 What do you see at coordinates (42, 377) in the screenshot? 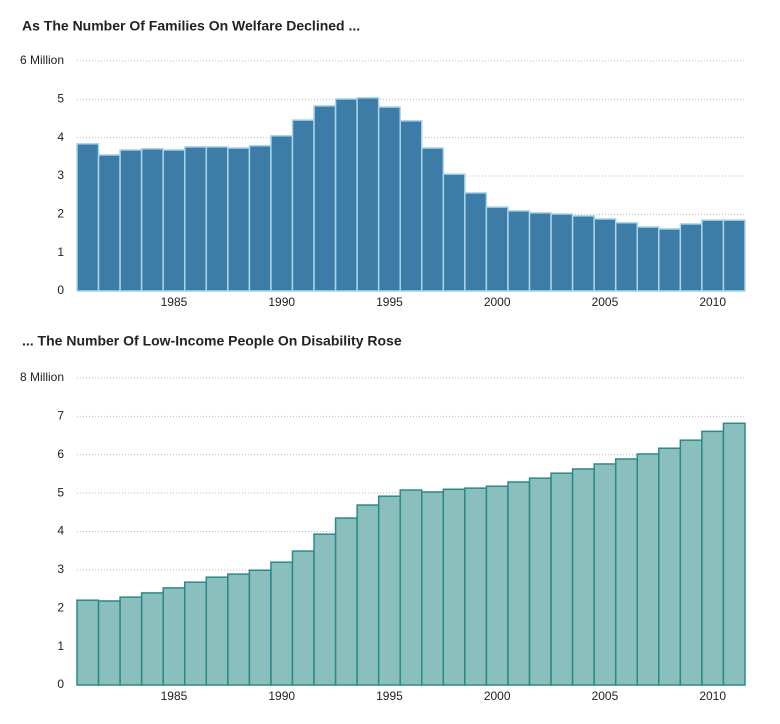
I see `y-tick-label: 8 Million` at bounding box center [42, 377].